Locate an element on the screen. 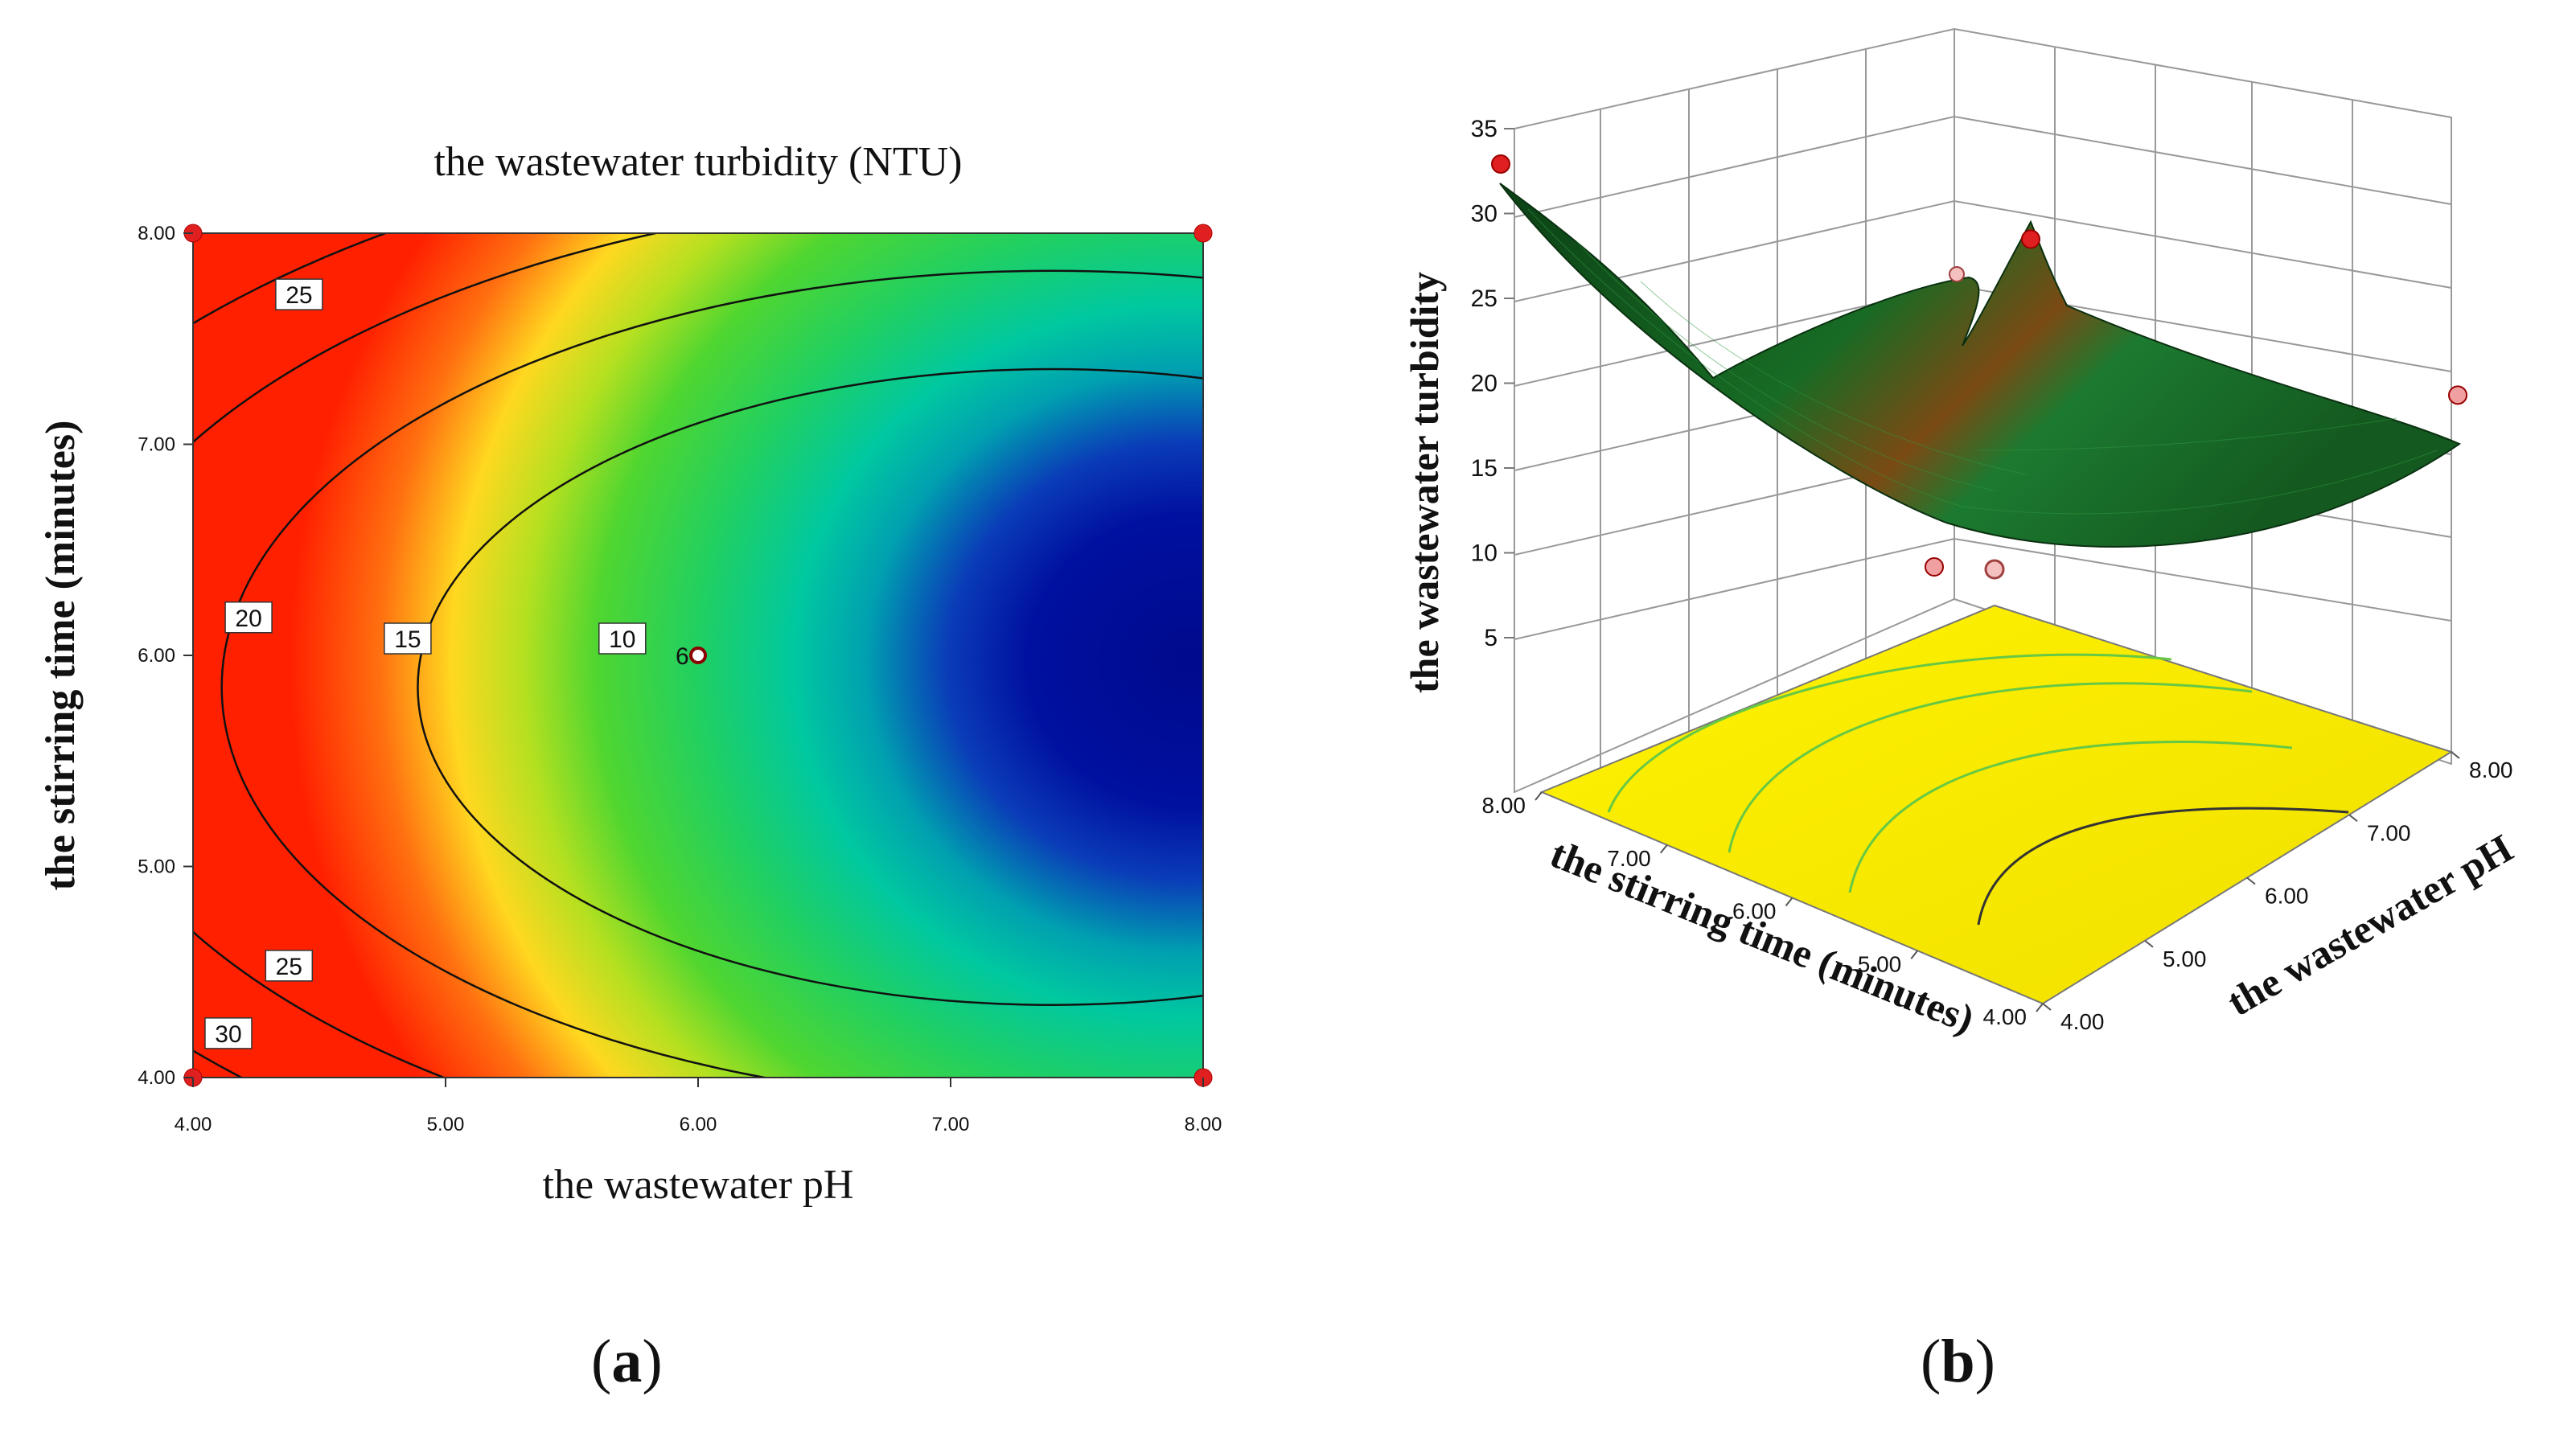 This screenshot has height=1437, width=2576. x-tick-label: 5.00 is located at coordinates (446, 1124).